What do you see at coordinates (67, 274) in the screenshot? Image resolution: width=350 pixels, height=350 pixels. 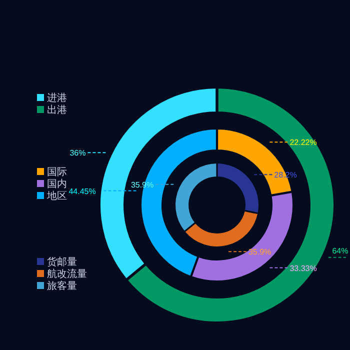 I see `legend-label: 航改流量` at bounding box center [67, 274].